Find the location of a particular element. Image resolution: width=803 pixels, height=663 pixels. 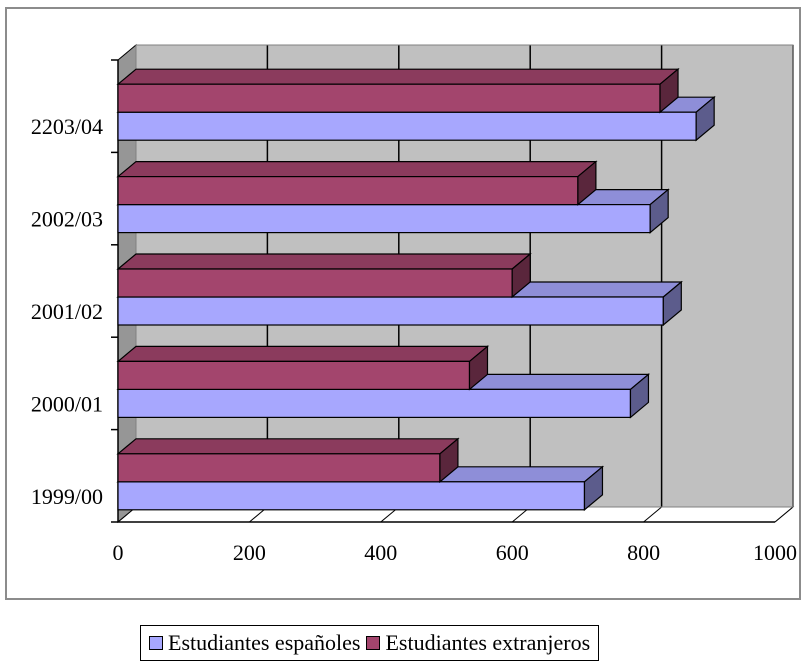

legend-swatch-espanoles is located at coordinates (156, 643).